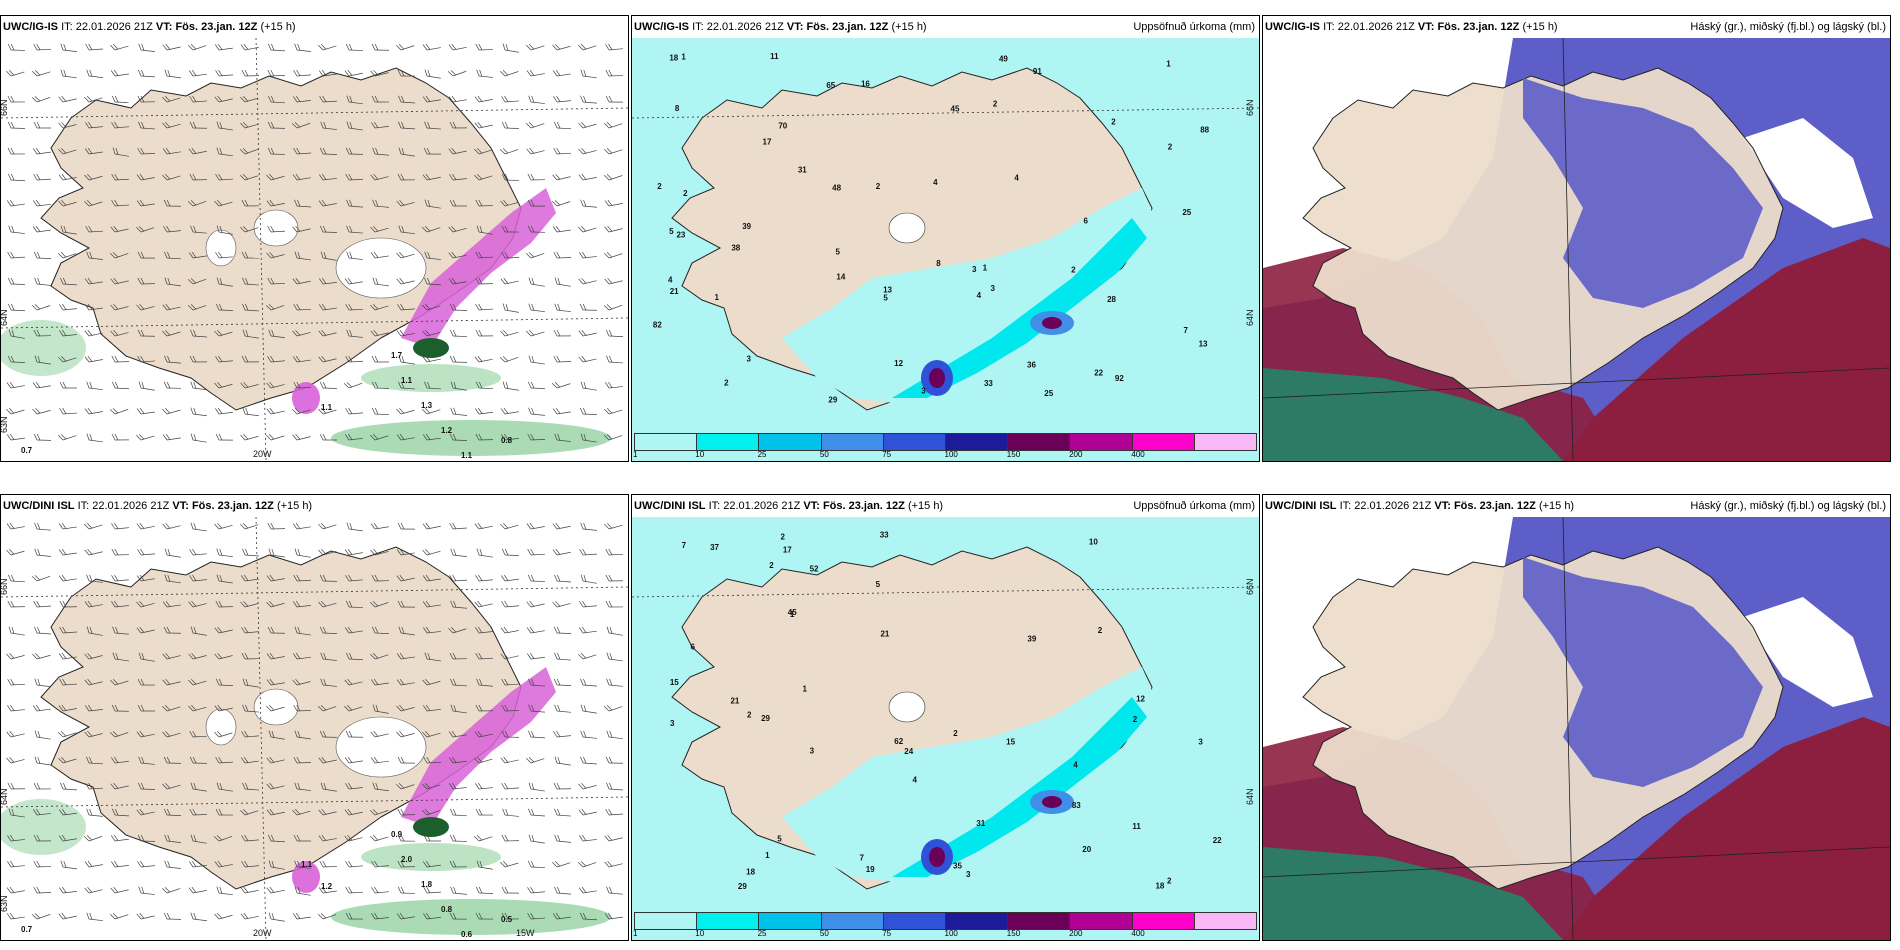 The height and width of the screenshot is (950, 1900). What do you see at coordinates (937, 378) in the screenshot?
I see `precip-core` at bounding box center [937, 378].